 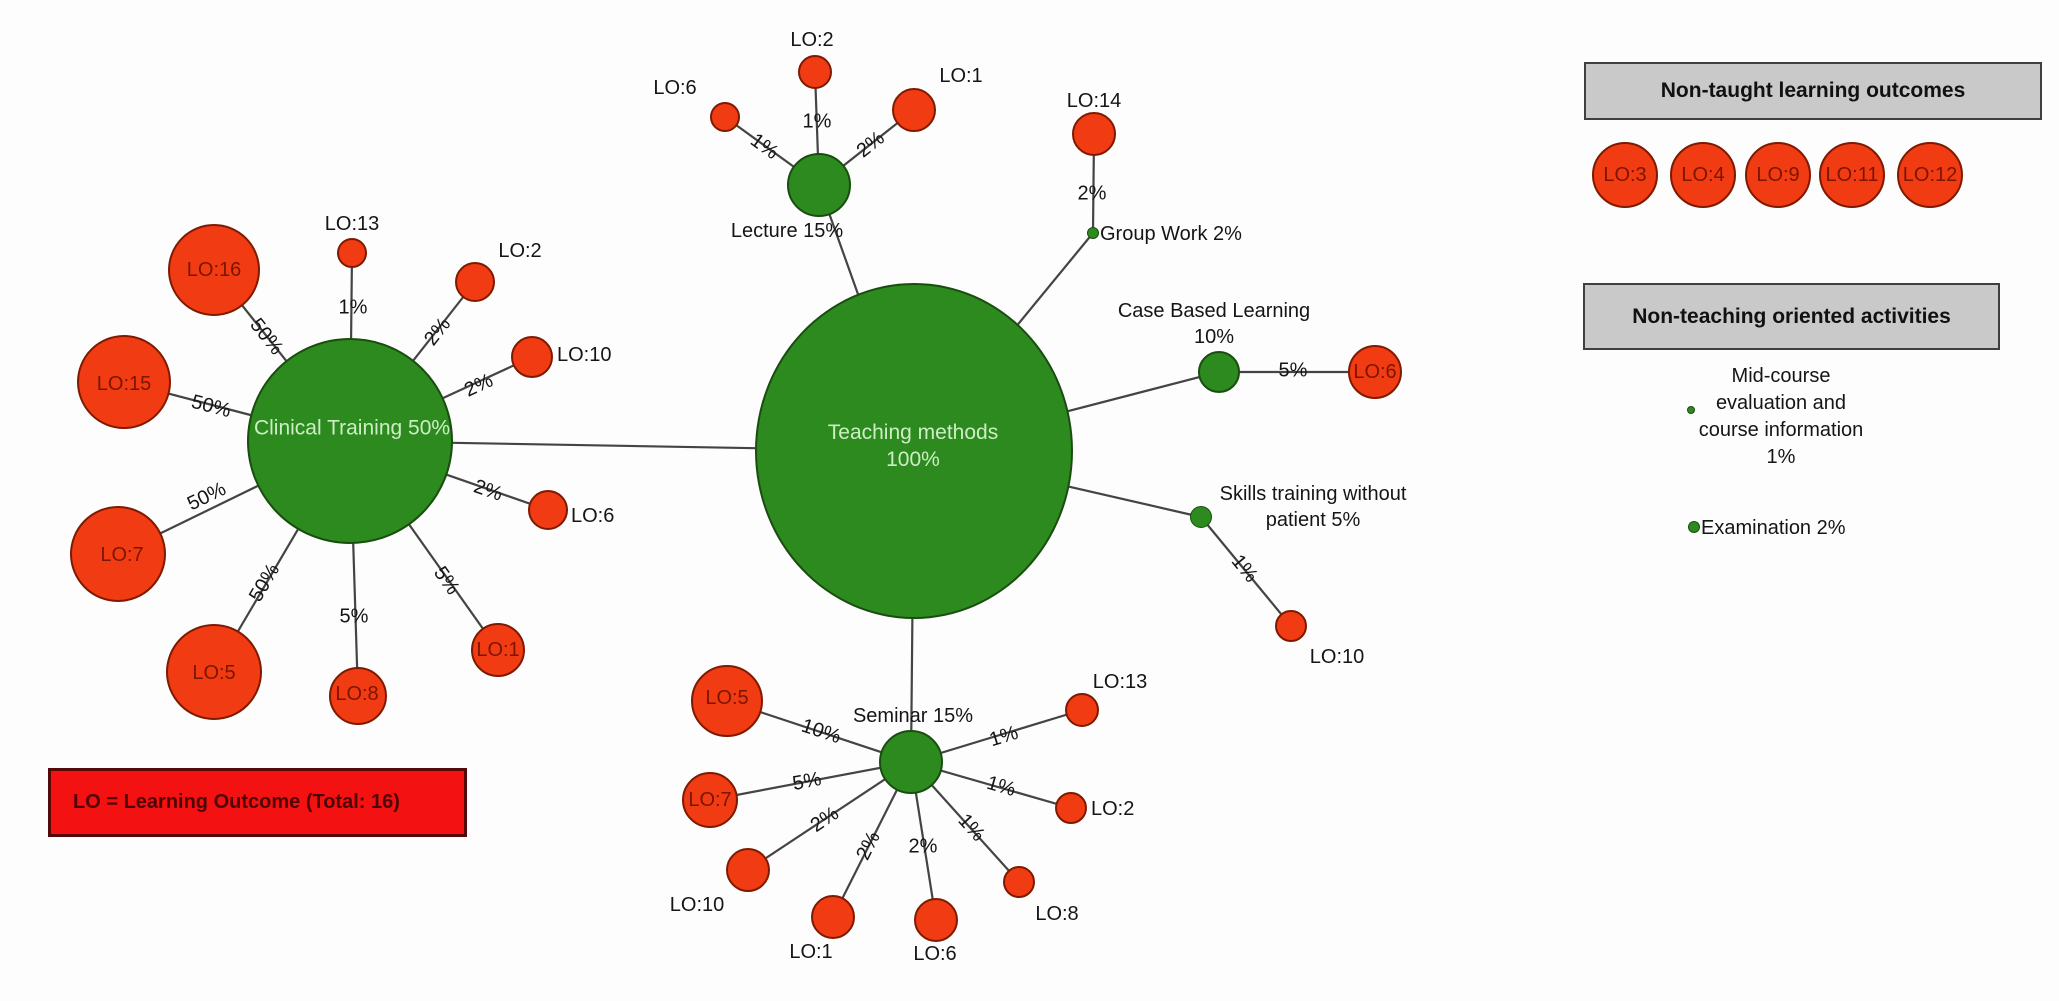 What do you see at coordinates (1092, 193) in the screenshot?
I see `edge-percent-groupwork-g-lo14: 2%` at bounding box center [1092, 193].